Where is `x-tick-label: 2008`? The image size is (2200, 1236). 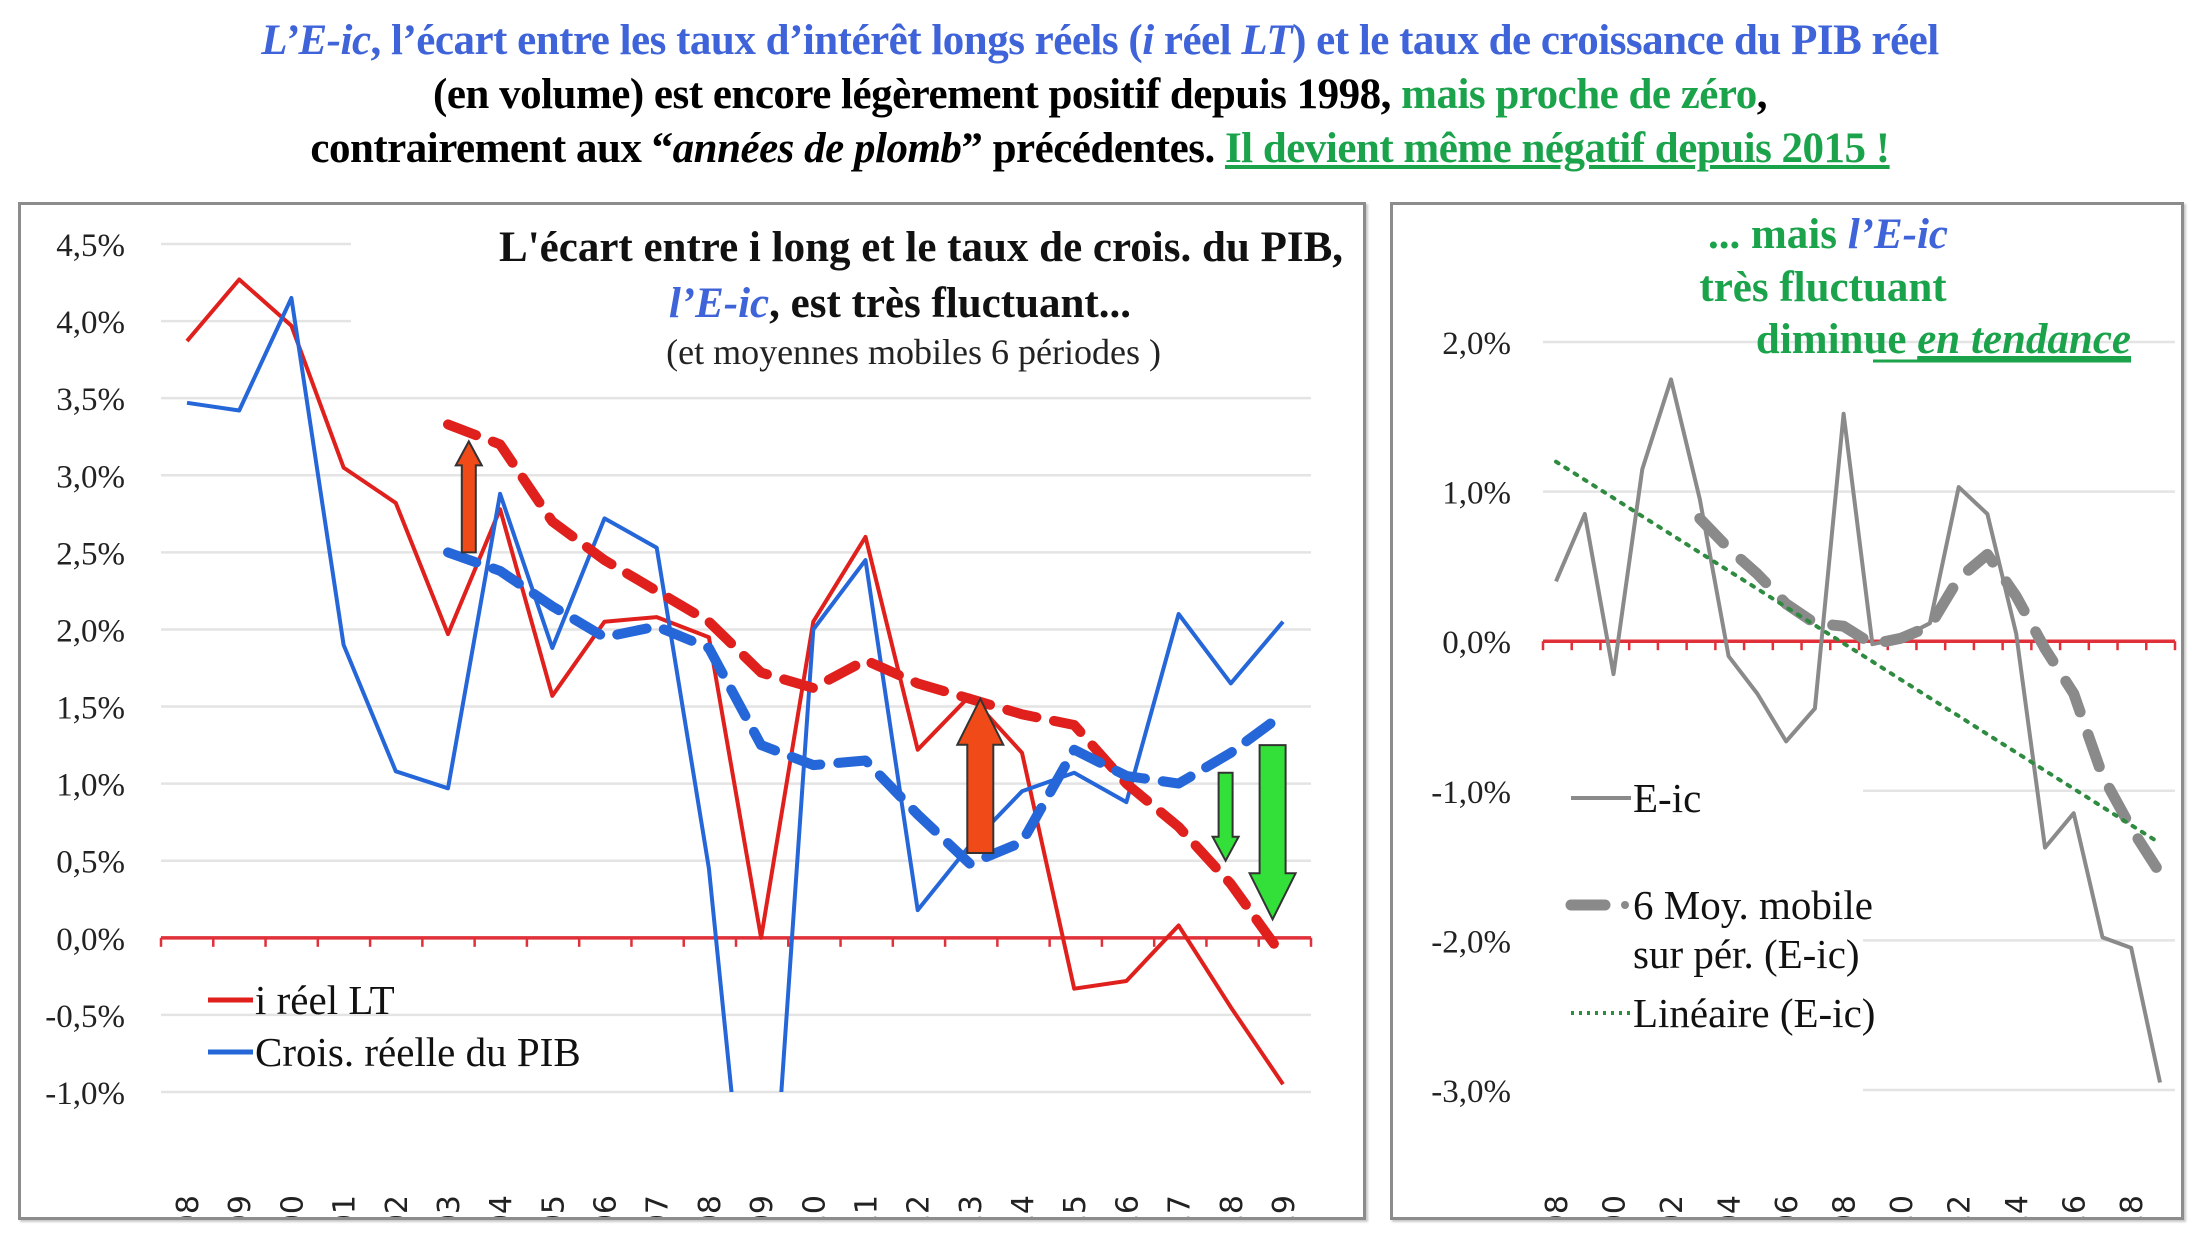 x-tick-label: 2008 is located at coordinates (1845, 1206).